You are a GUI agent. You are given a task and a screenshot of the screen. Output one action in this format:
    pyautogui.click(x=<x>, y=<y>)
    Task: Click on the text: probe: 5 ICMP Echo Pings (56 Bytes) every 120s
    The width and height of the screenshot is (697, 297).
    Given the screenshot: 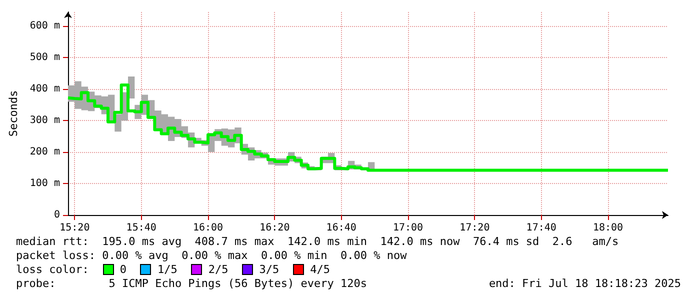 What is the action you would take?
    pyautogui.click(x=191, y=283)
    